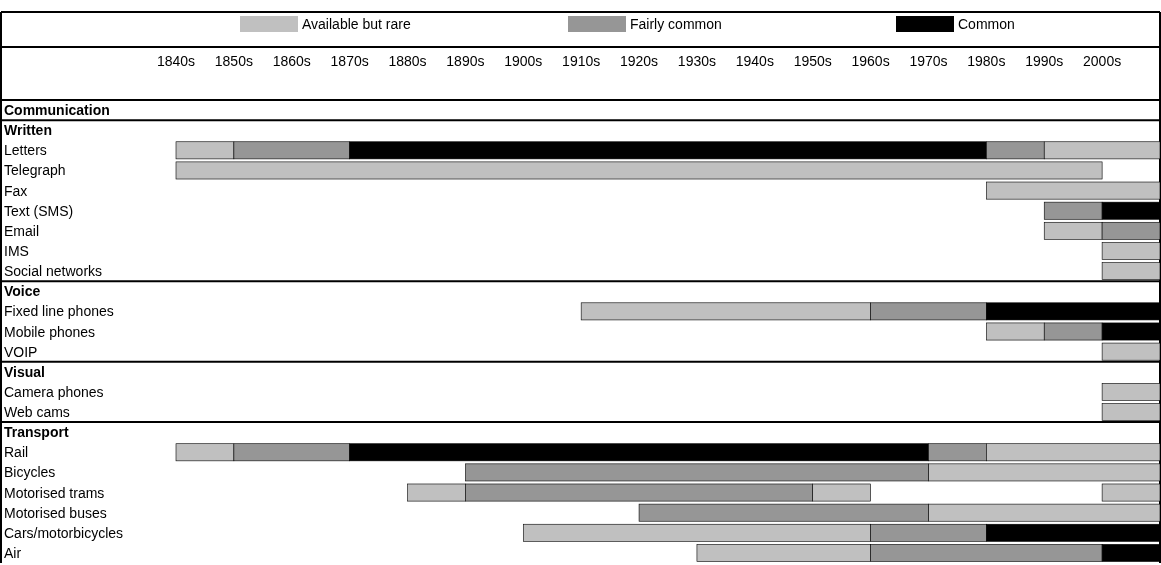 Image resolution: width=1161 pixels, height=565 pixels. I want to click on y-tick-label: Letters, so click(25, 150).